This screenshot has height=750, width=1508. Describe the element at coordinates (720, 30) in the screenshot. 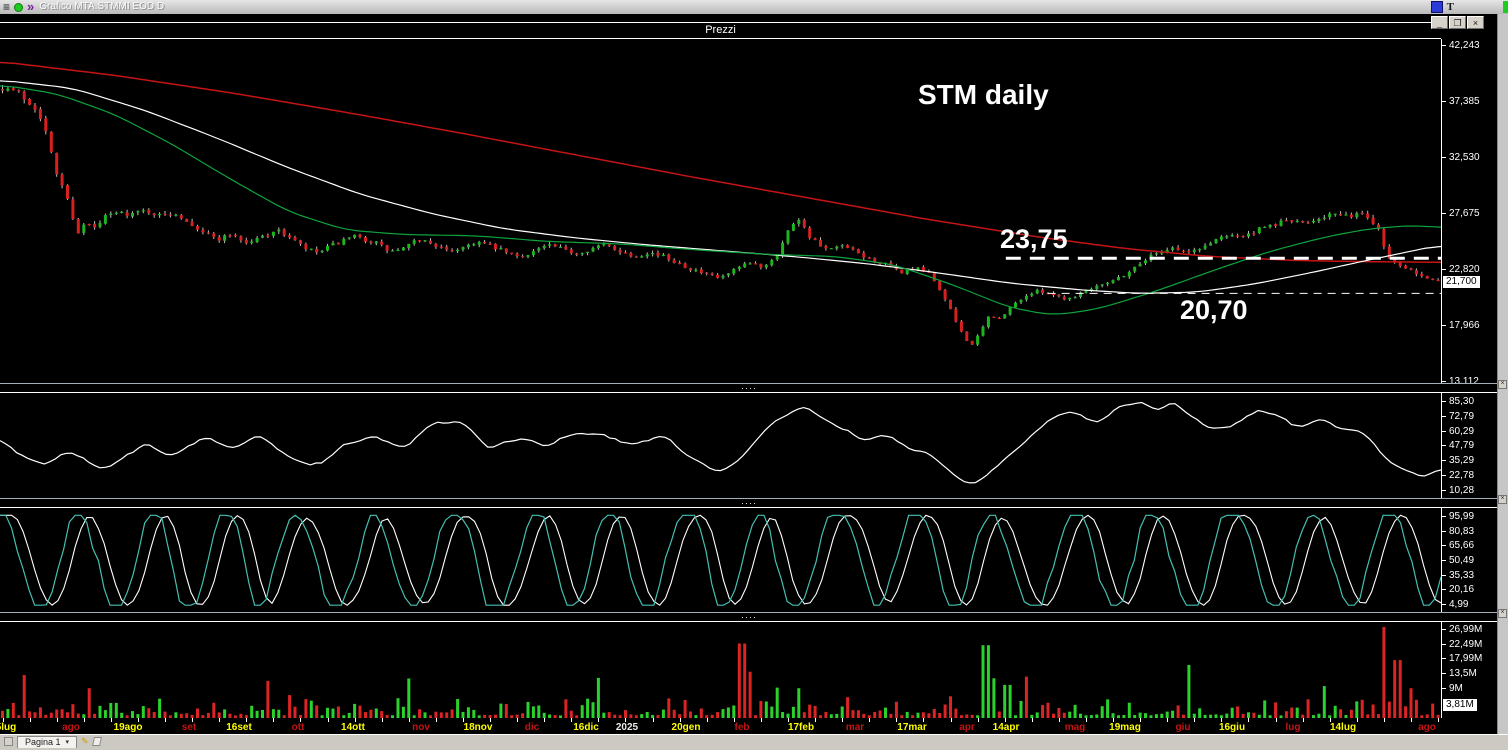

I see `price-panel-title: Prezzi` at that location.